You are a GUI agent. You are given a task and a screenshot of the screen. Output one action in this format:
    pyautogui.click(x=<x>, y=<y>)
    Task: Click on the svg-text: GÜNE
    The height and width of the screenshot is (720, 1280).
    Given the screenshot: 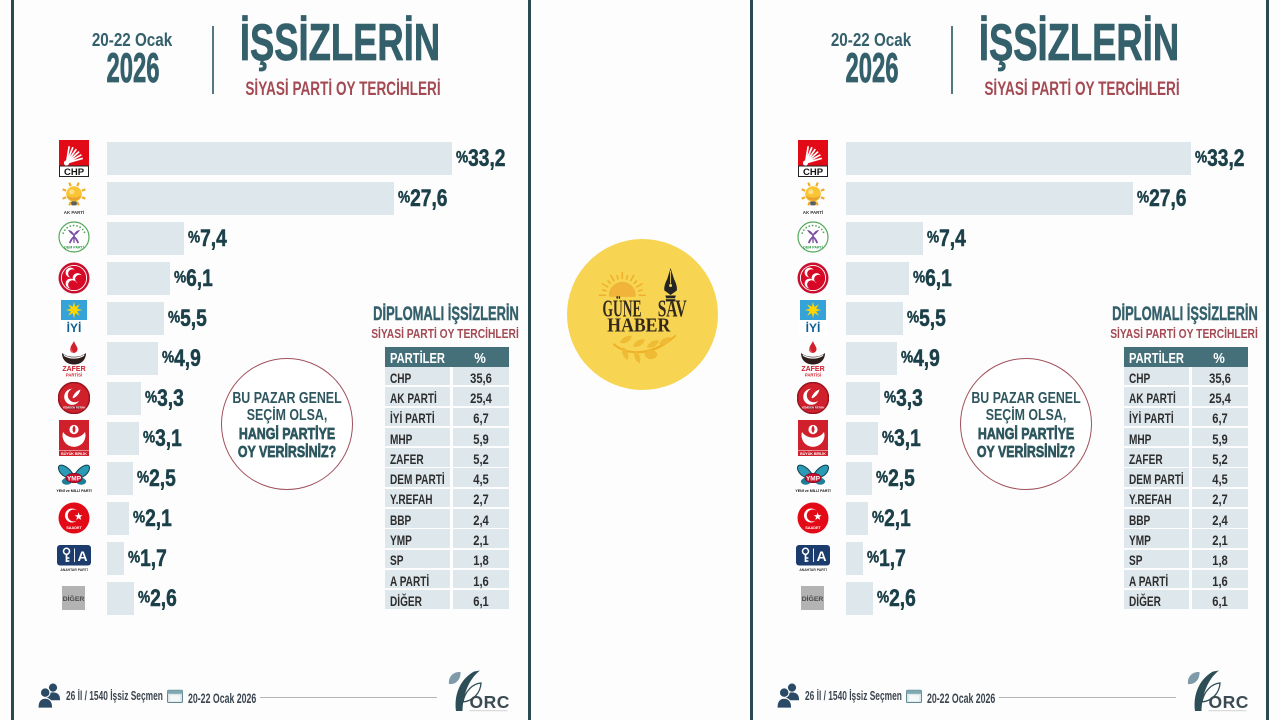 What is the action you would take?
    pyautogui.click(x=622, y=308)
    